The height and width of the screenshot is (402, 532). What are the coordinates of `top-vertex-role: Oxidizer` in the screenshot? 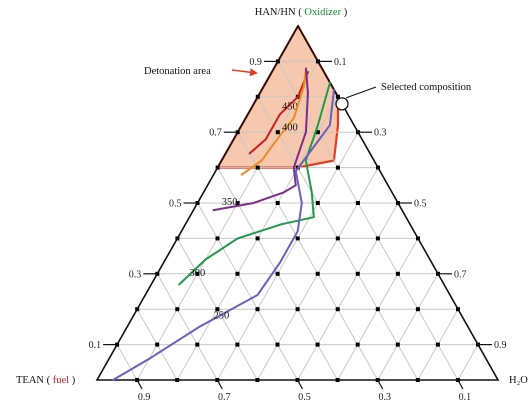 It's located at (322, 12).